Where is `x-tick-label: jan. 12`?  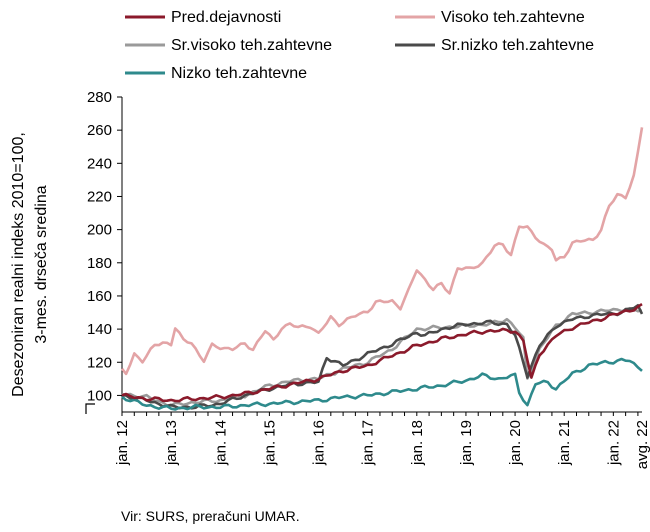 x-tick-label: jan. 12 is located at coordinates (122, 443).